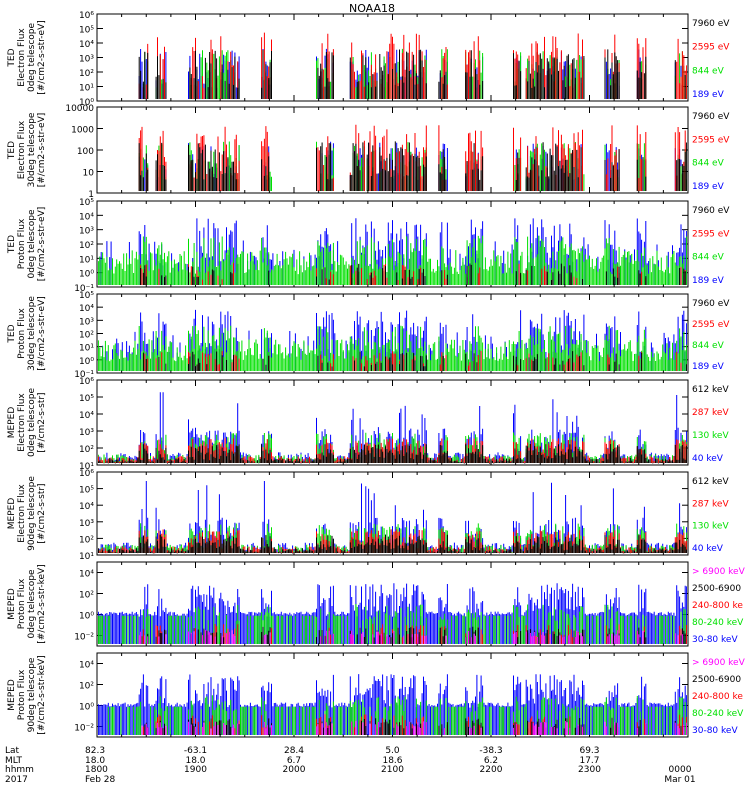 This screenshot has width=750, height=800. What do you see at coordinates (89, 174) in the screenshot?
I see `y-tick-label: 10` at bounding box center [89, 174].